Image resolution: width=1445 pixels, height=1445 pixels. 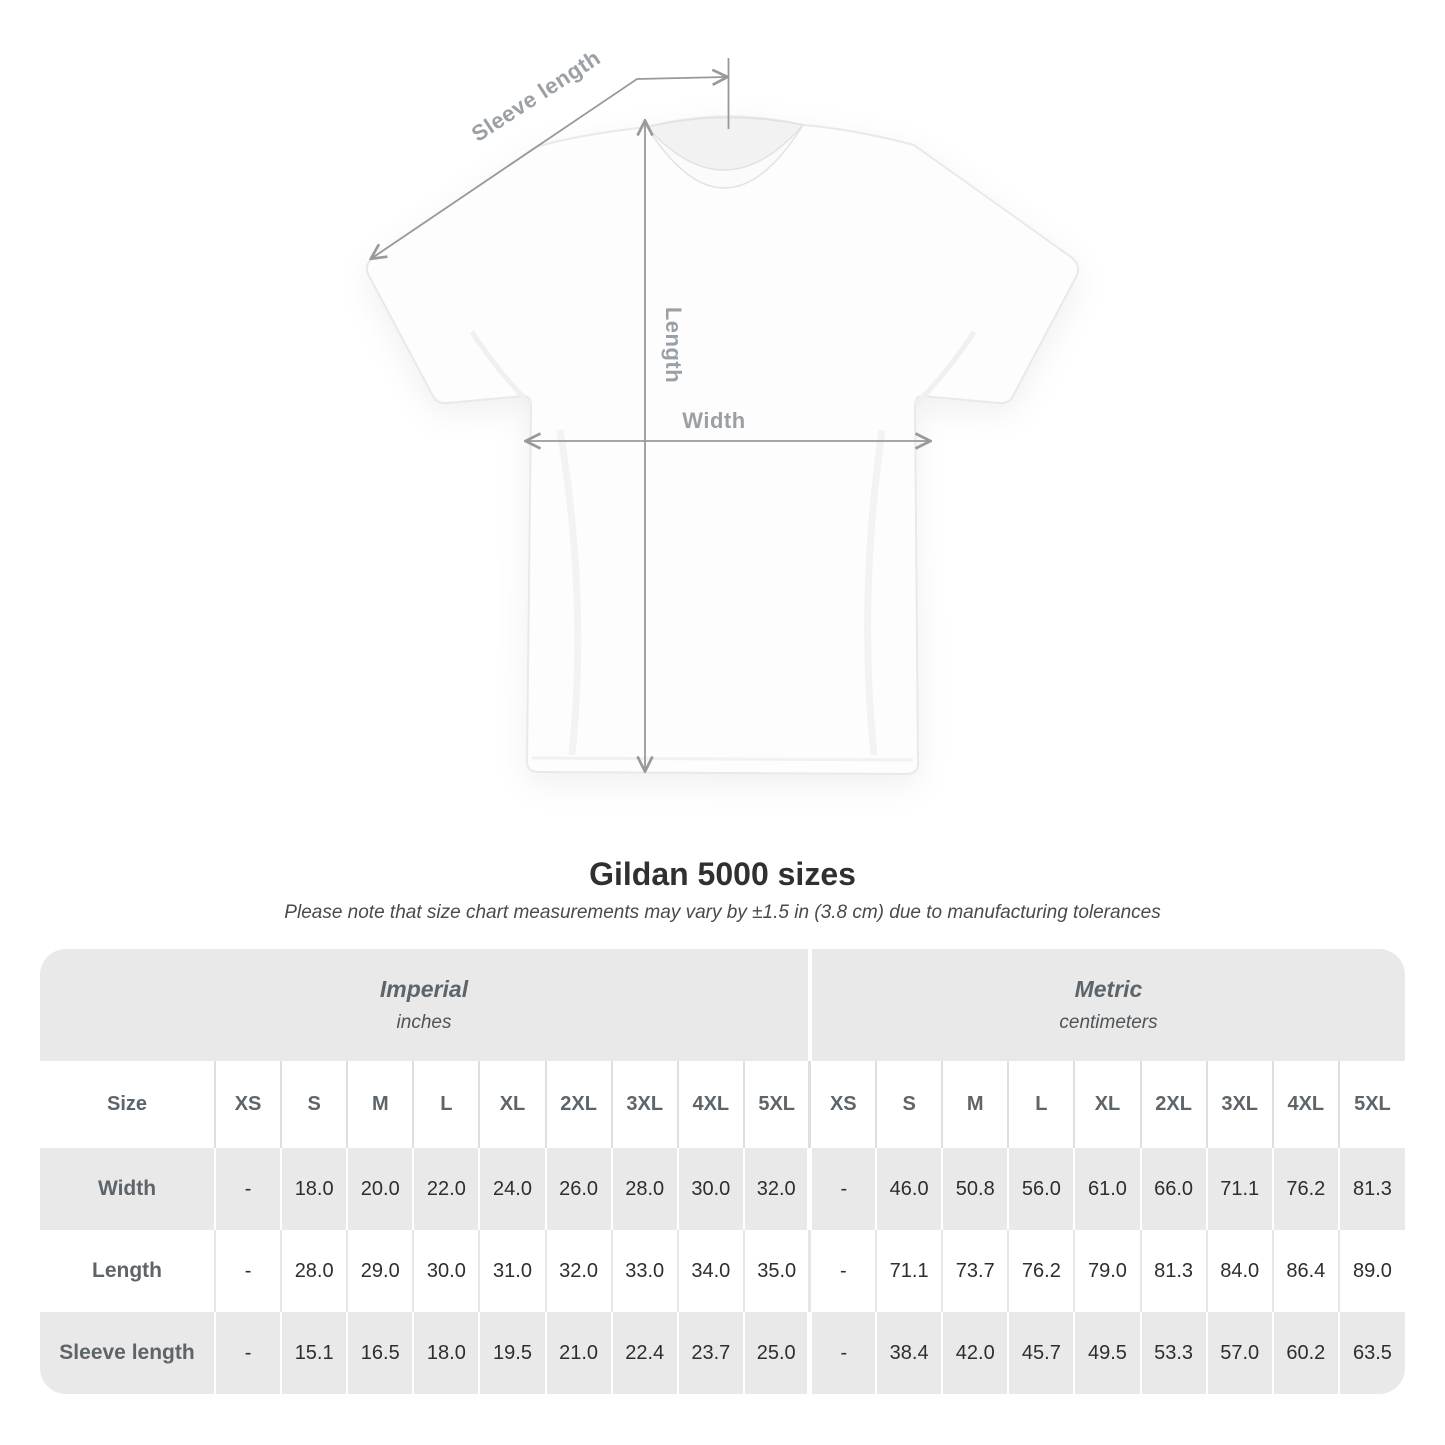 What do you see at coordinates (842, 1104) in the screenshot?
I see `size-col-metric-xs: XS` at bounding box center [842, 1104].